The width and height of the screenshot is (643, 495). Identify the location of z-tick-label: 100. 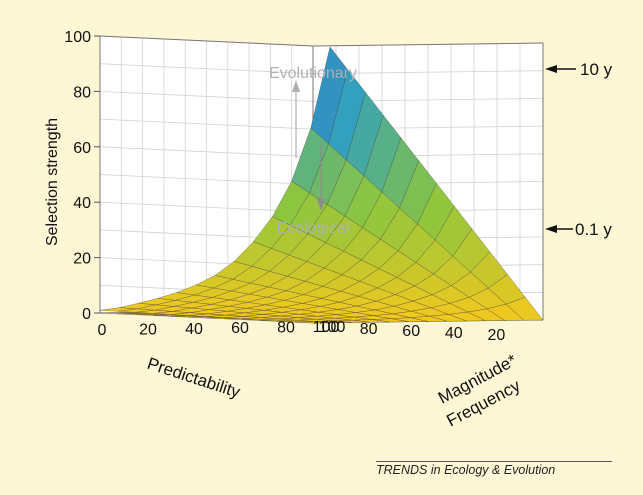
(77, 37).